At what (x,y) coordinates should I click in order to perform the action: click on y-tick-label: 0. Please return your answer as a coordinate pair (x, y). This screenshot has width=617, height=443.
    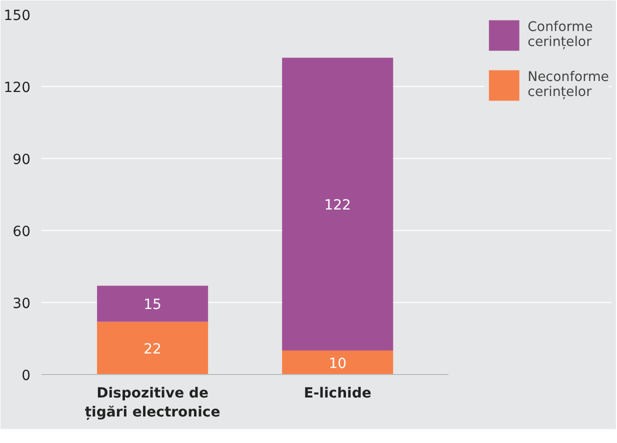
    Looking at the image, I should click on (26, 376).